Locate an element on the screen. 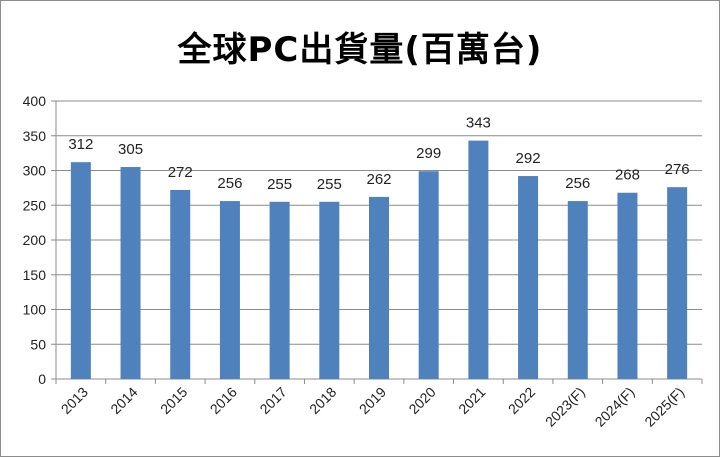  data-label: 299 is located at coordinates (428, 153).